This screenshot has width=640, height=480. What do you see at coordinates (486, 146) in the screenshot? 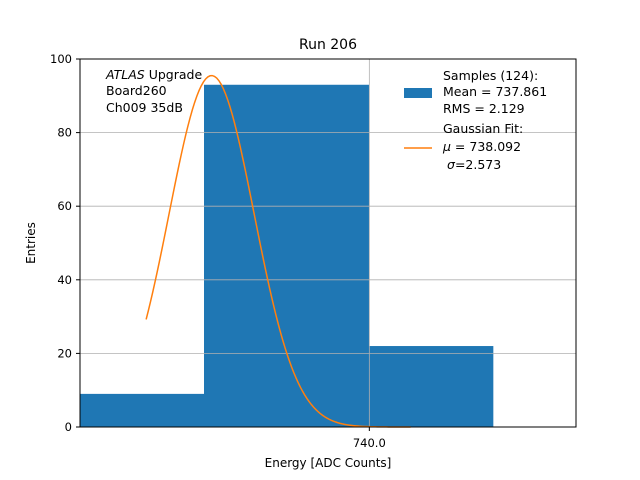
I see `legend-mu-value: = 738.092` at bounding box center [486, 146].